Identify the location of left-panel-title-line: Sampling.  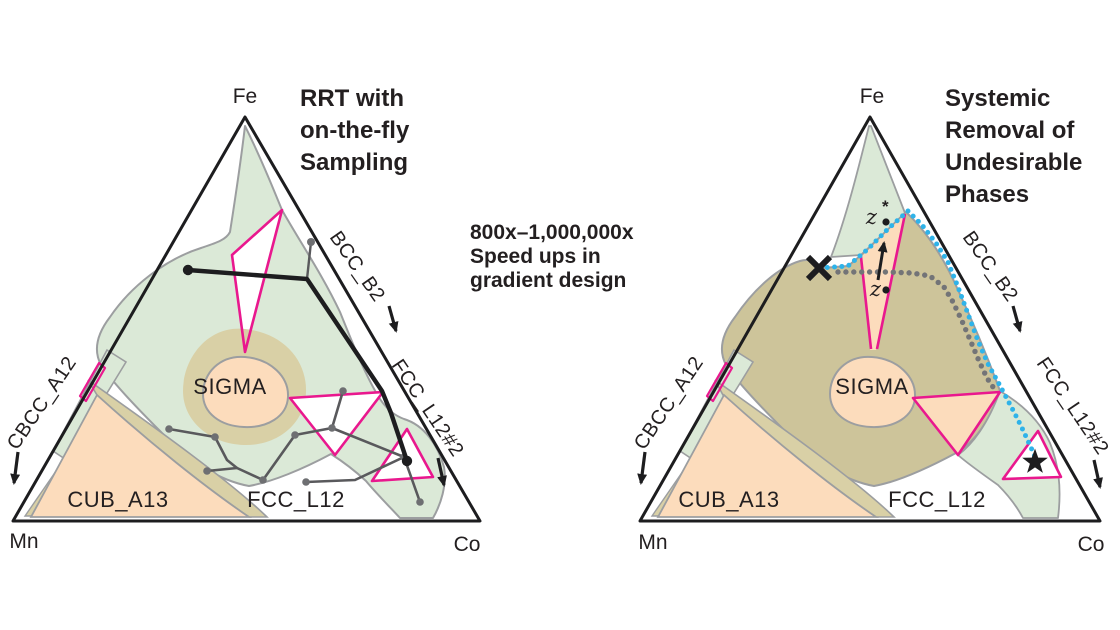
(354, 162).